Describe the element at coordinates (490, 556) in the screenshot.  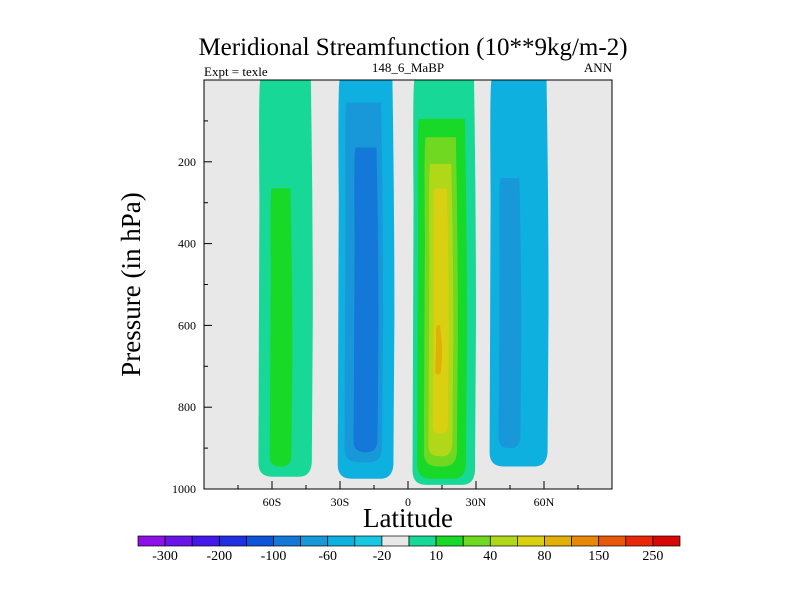
I see `colorbar-label: 40` at that location.